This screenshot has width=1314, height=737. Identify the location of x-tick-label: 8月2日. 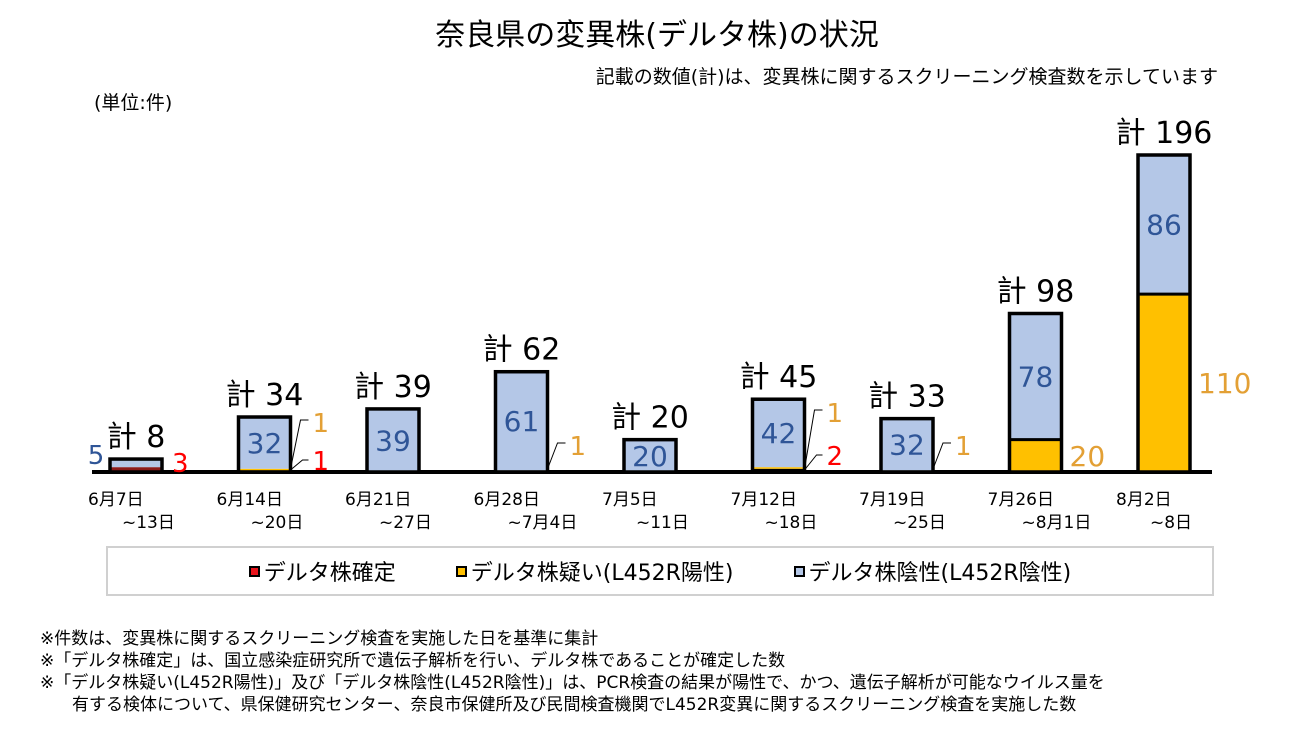
(1144, 500).